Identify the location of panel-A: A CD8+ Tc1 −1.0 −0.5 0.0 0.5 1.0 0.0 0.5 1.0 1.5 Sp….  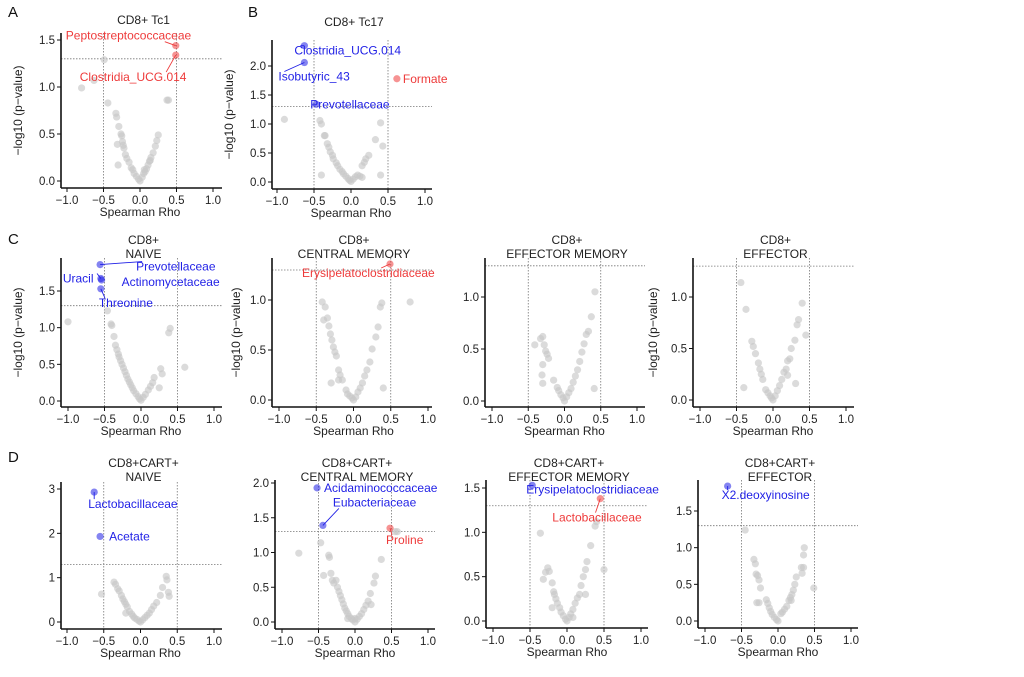
(115, 111).